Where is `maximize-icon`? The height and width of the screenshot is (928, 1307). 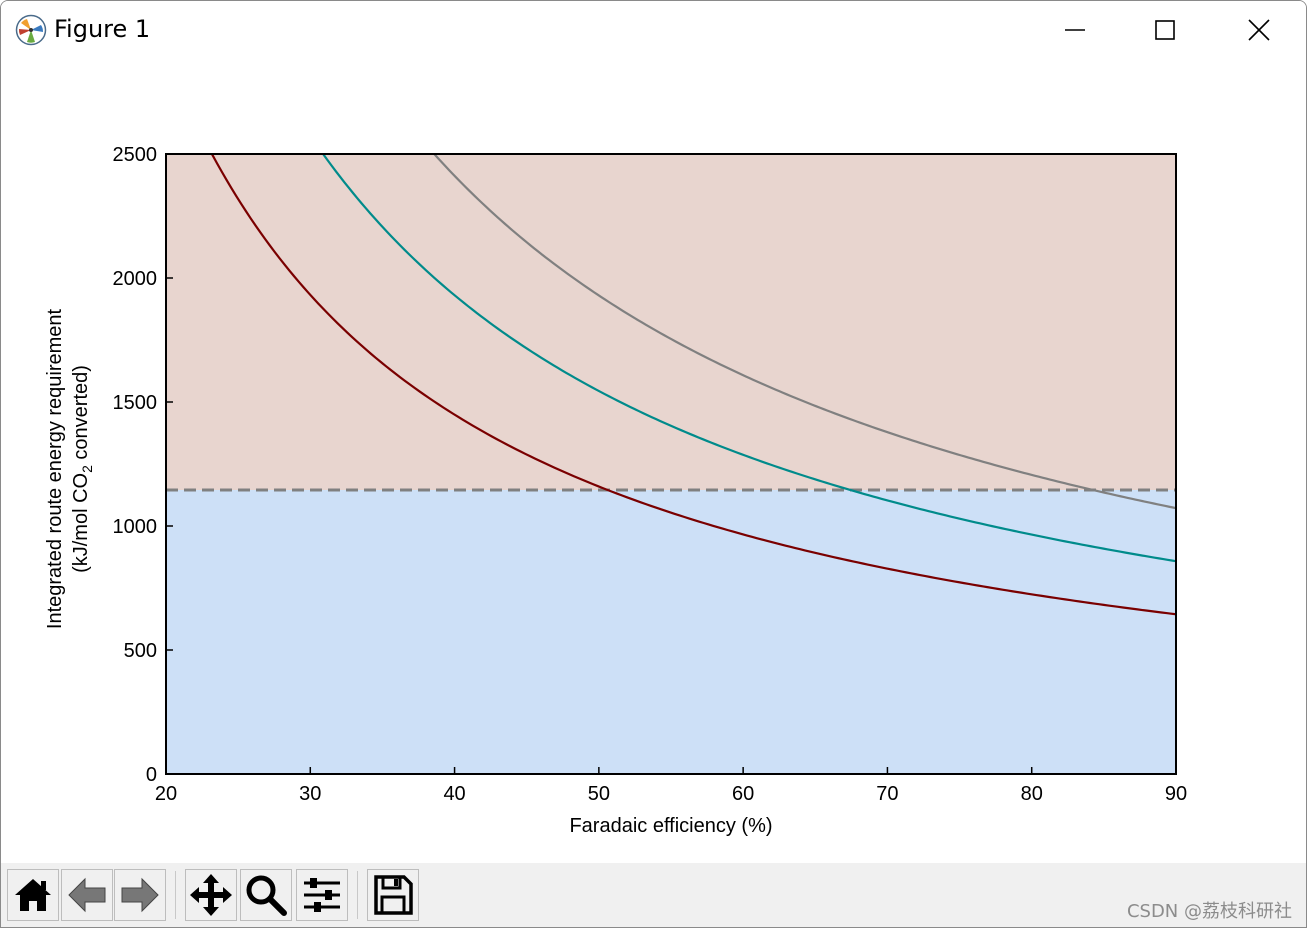 maximize-icon is located at coordinates (1165, 30).